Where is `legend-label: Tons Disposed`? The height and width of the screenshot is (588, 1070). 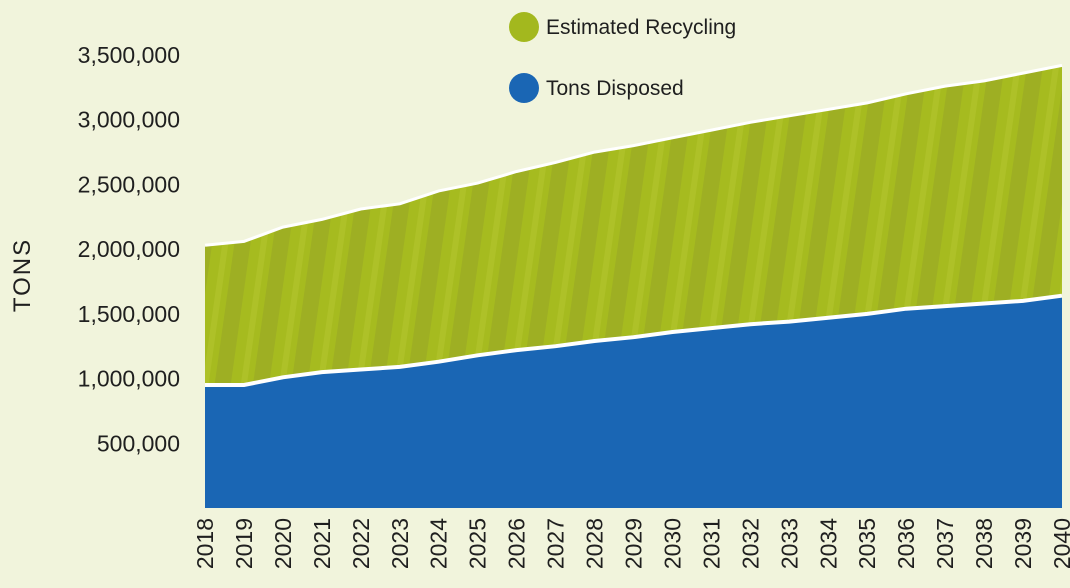
legend-label: Tons Disposed is located at coordinates (615, 88).